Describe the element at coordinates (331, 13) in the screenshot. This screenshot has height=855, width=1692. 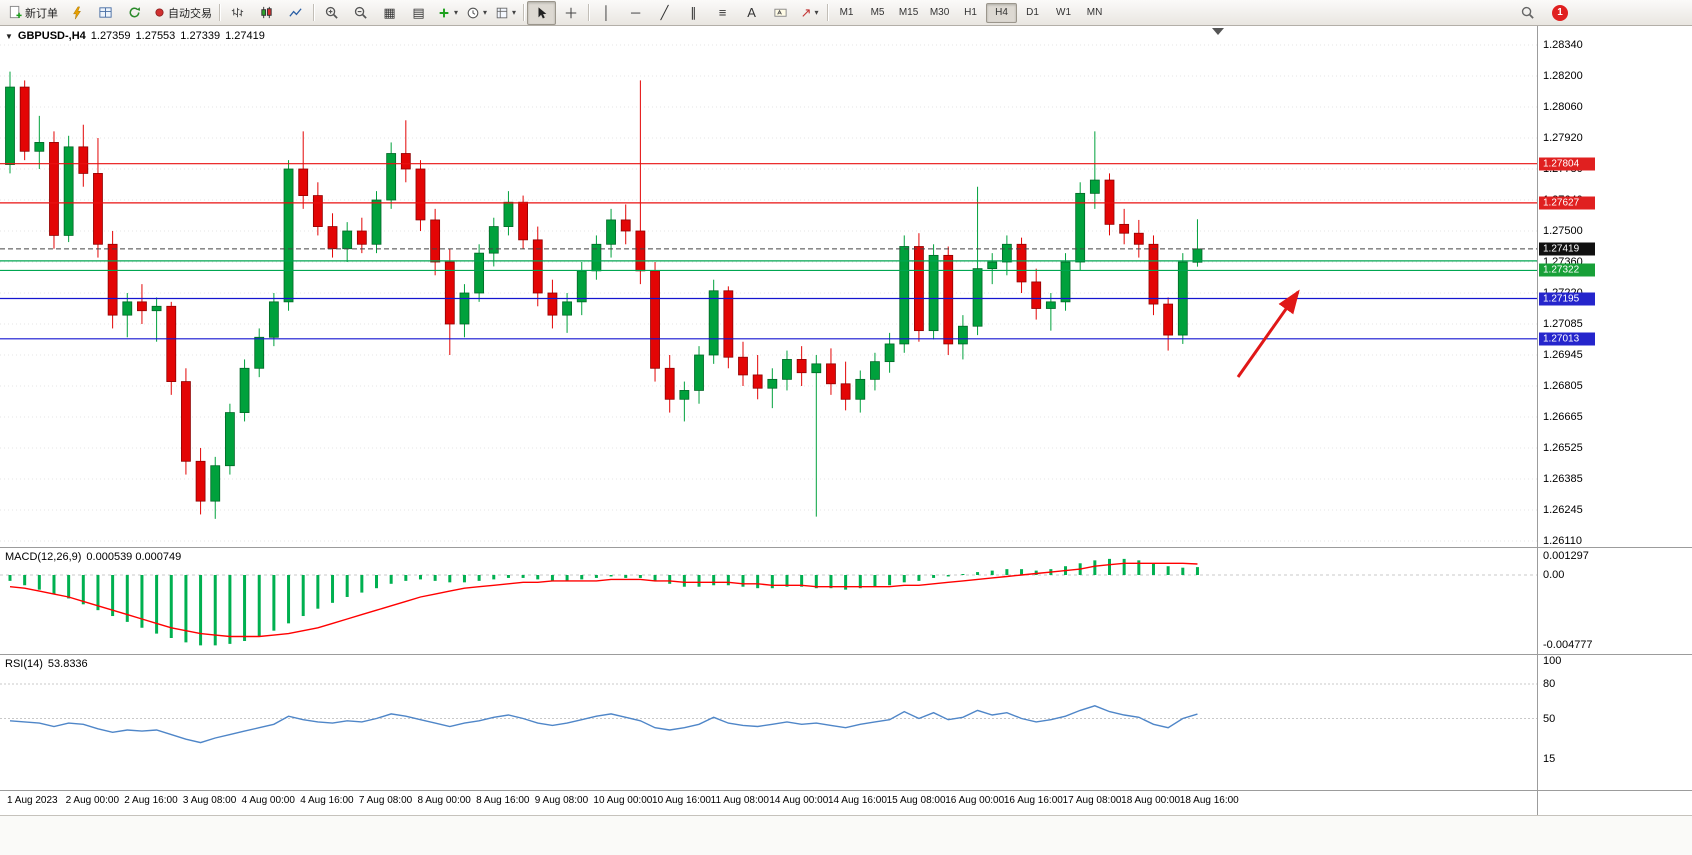
I see `zoom-in-button` at that location.